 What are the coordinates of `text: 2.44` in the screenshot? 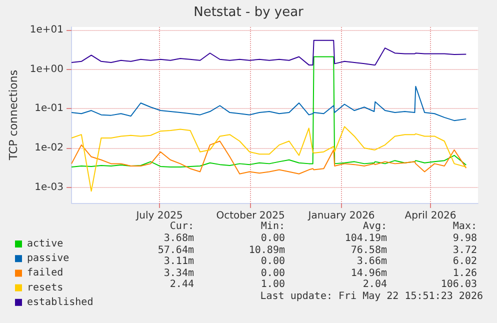 It's located at (182, 284).